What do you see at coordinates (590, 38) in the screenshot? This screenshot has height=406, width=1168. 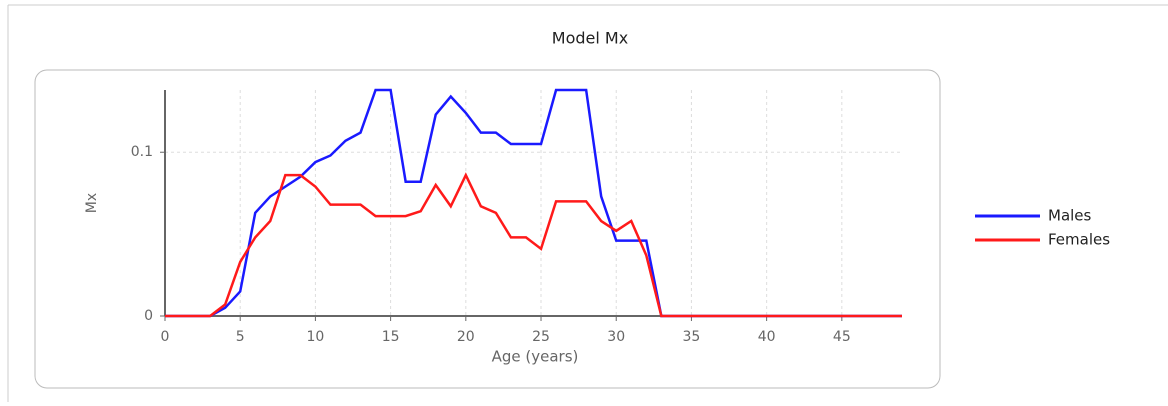 I see `chart-title: Model Mx` at bounding box center [590, 38].